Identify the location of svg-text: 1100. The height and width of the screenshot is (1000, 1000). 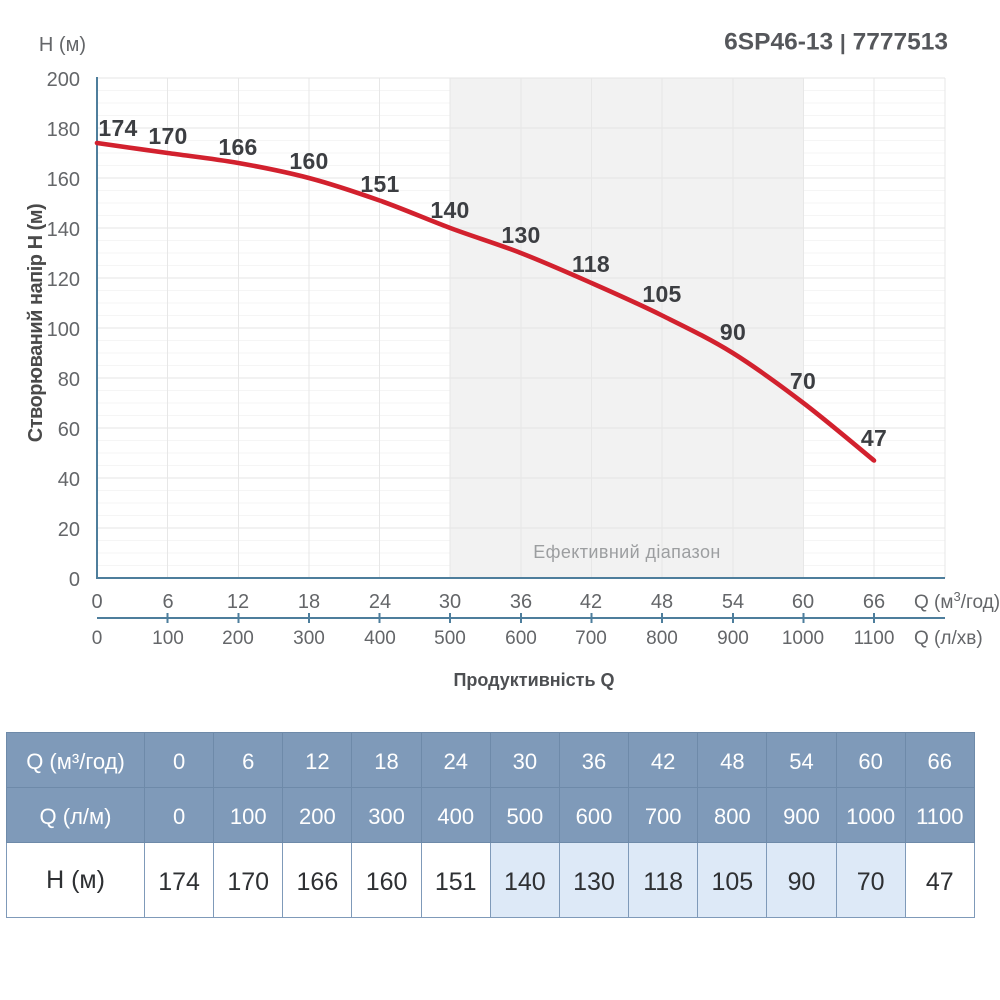
(874, 638).